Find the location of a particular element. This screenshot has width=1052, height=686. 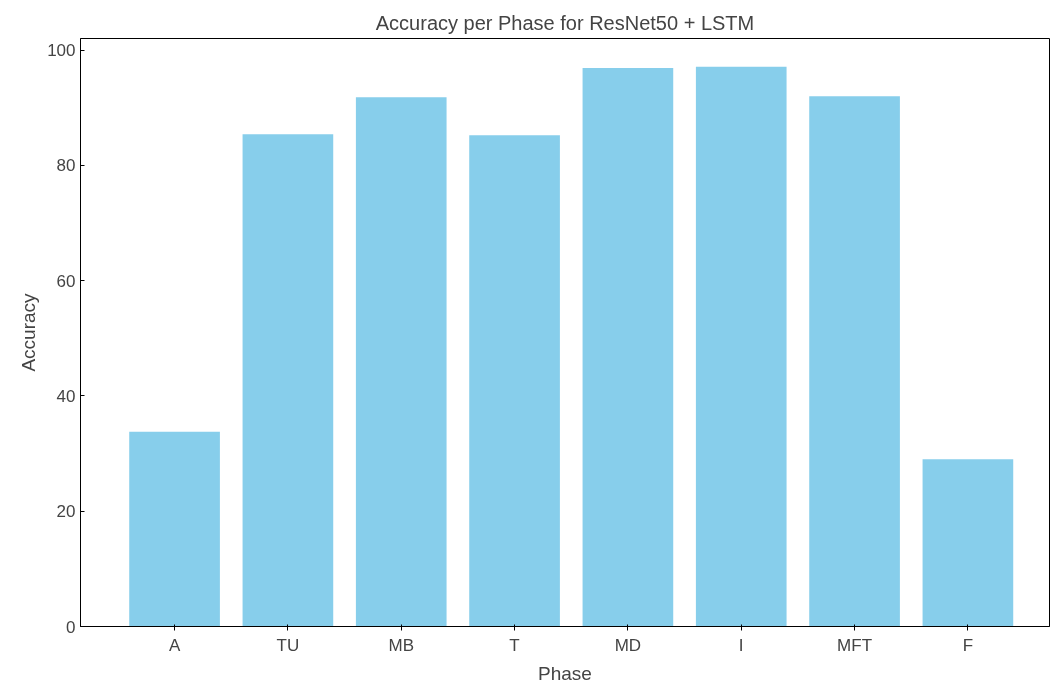

x-tick-label: T is located at coordinates (514, 645).